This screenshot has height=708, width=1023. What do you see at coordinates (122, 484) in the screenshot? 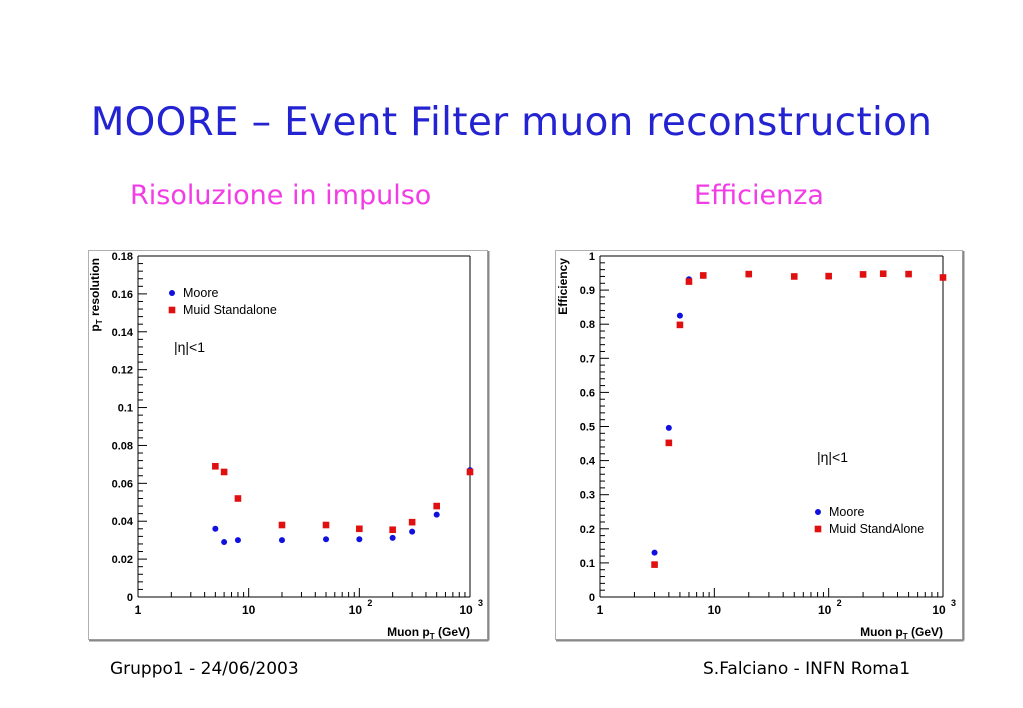
I see `y-tick-label: 0.06` at bounding box center [122, 484].